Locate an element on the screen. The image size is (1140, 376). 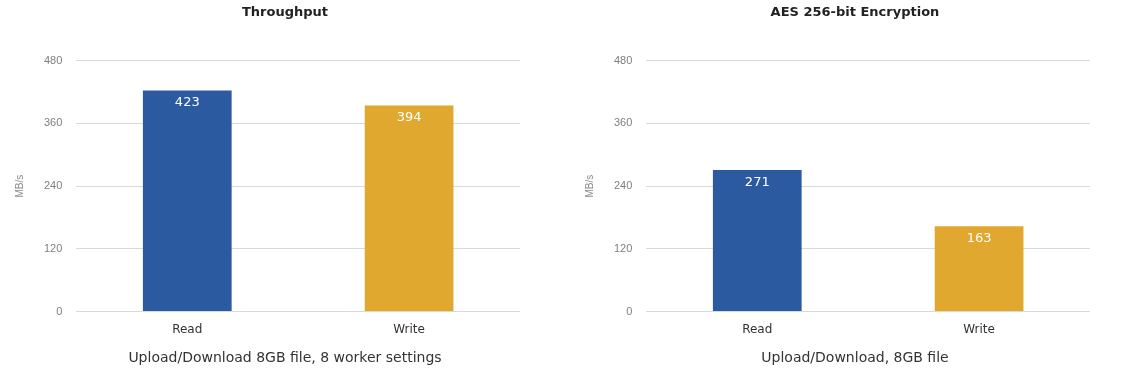
chart-title: AES 256-bit Encryption is located at coordinates (855, 11).